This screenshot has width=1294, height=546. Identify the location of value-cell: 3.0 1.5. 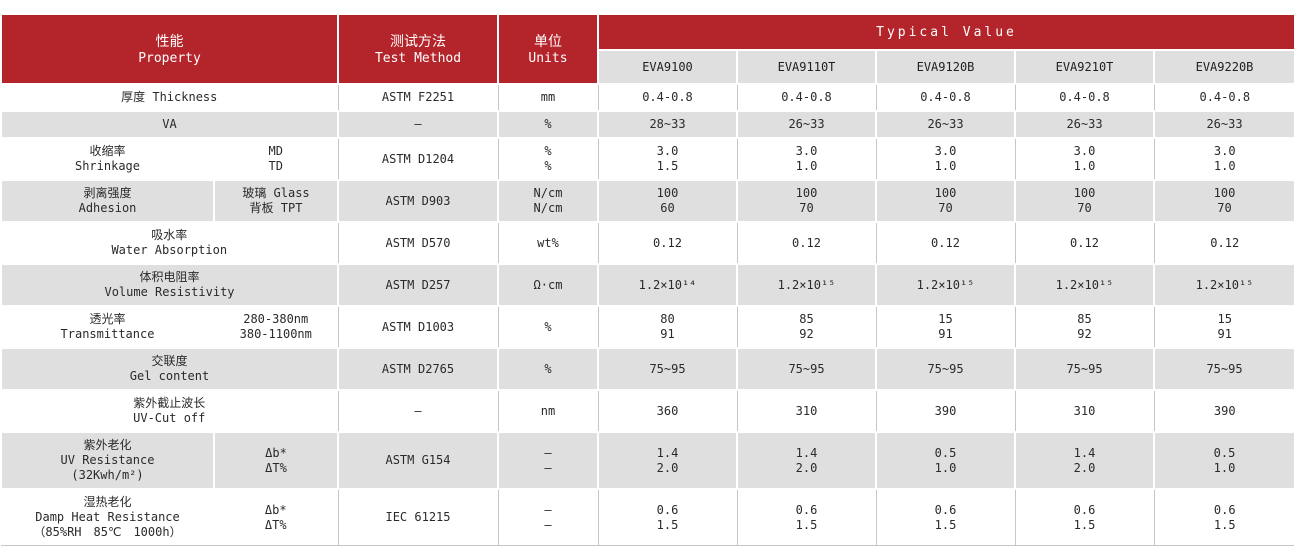
(667, 159).